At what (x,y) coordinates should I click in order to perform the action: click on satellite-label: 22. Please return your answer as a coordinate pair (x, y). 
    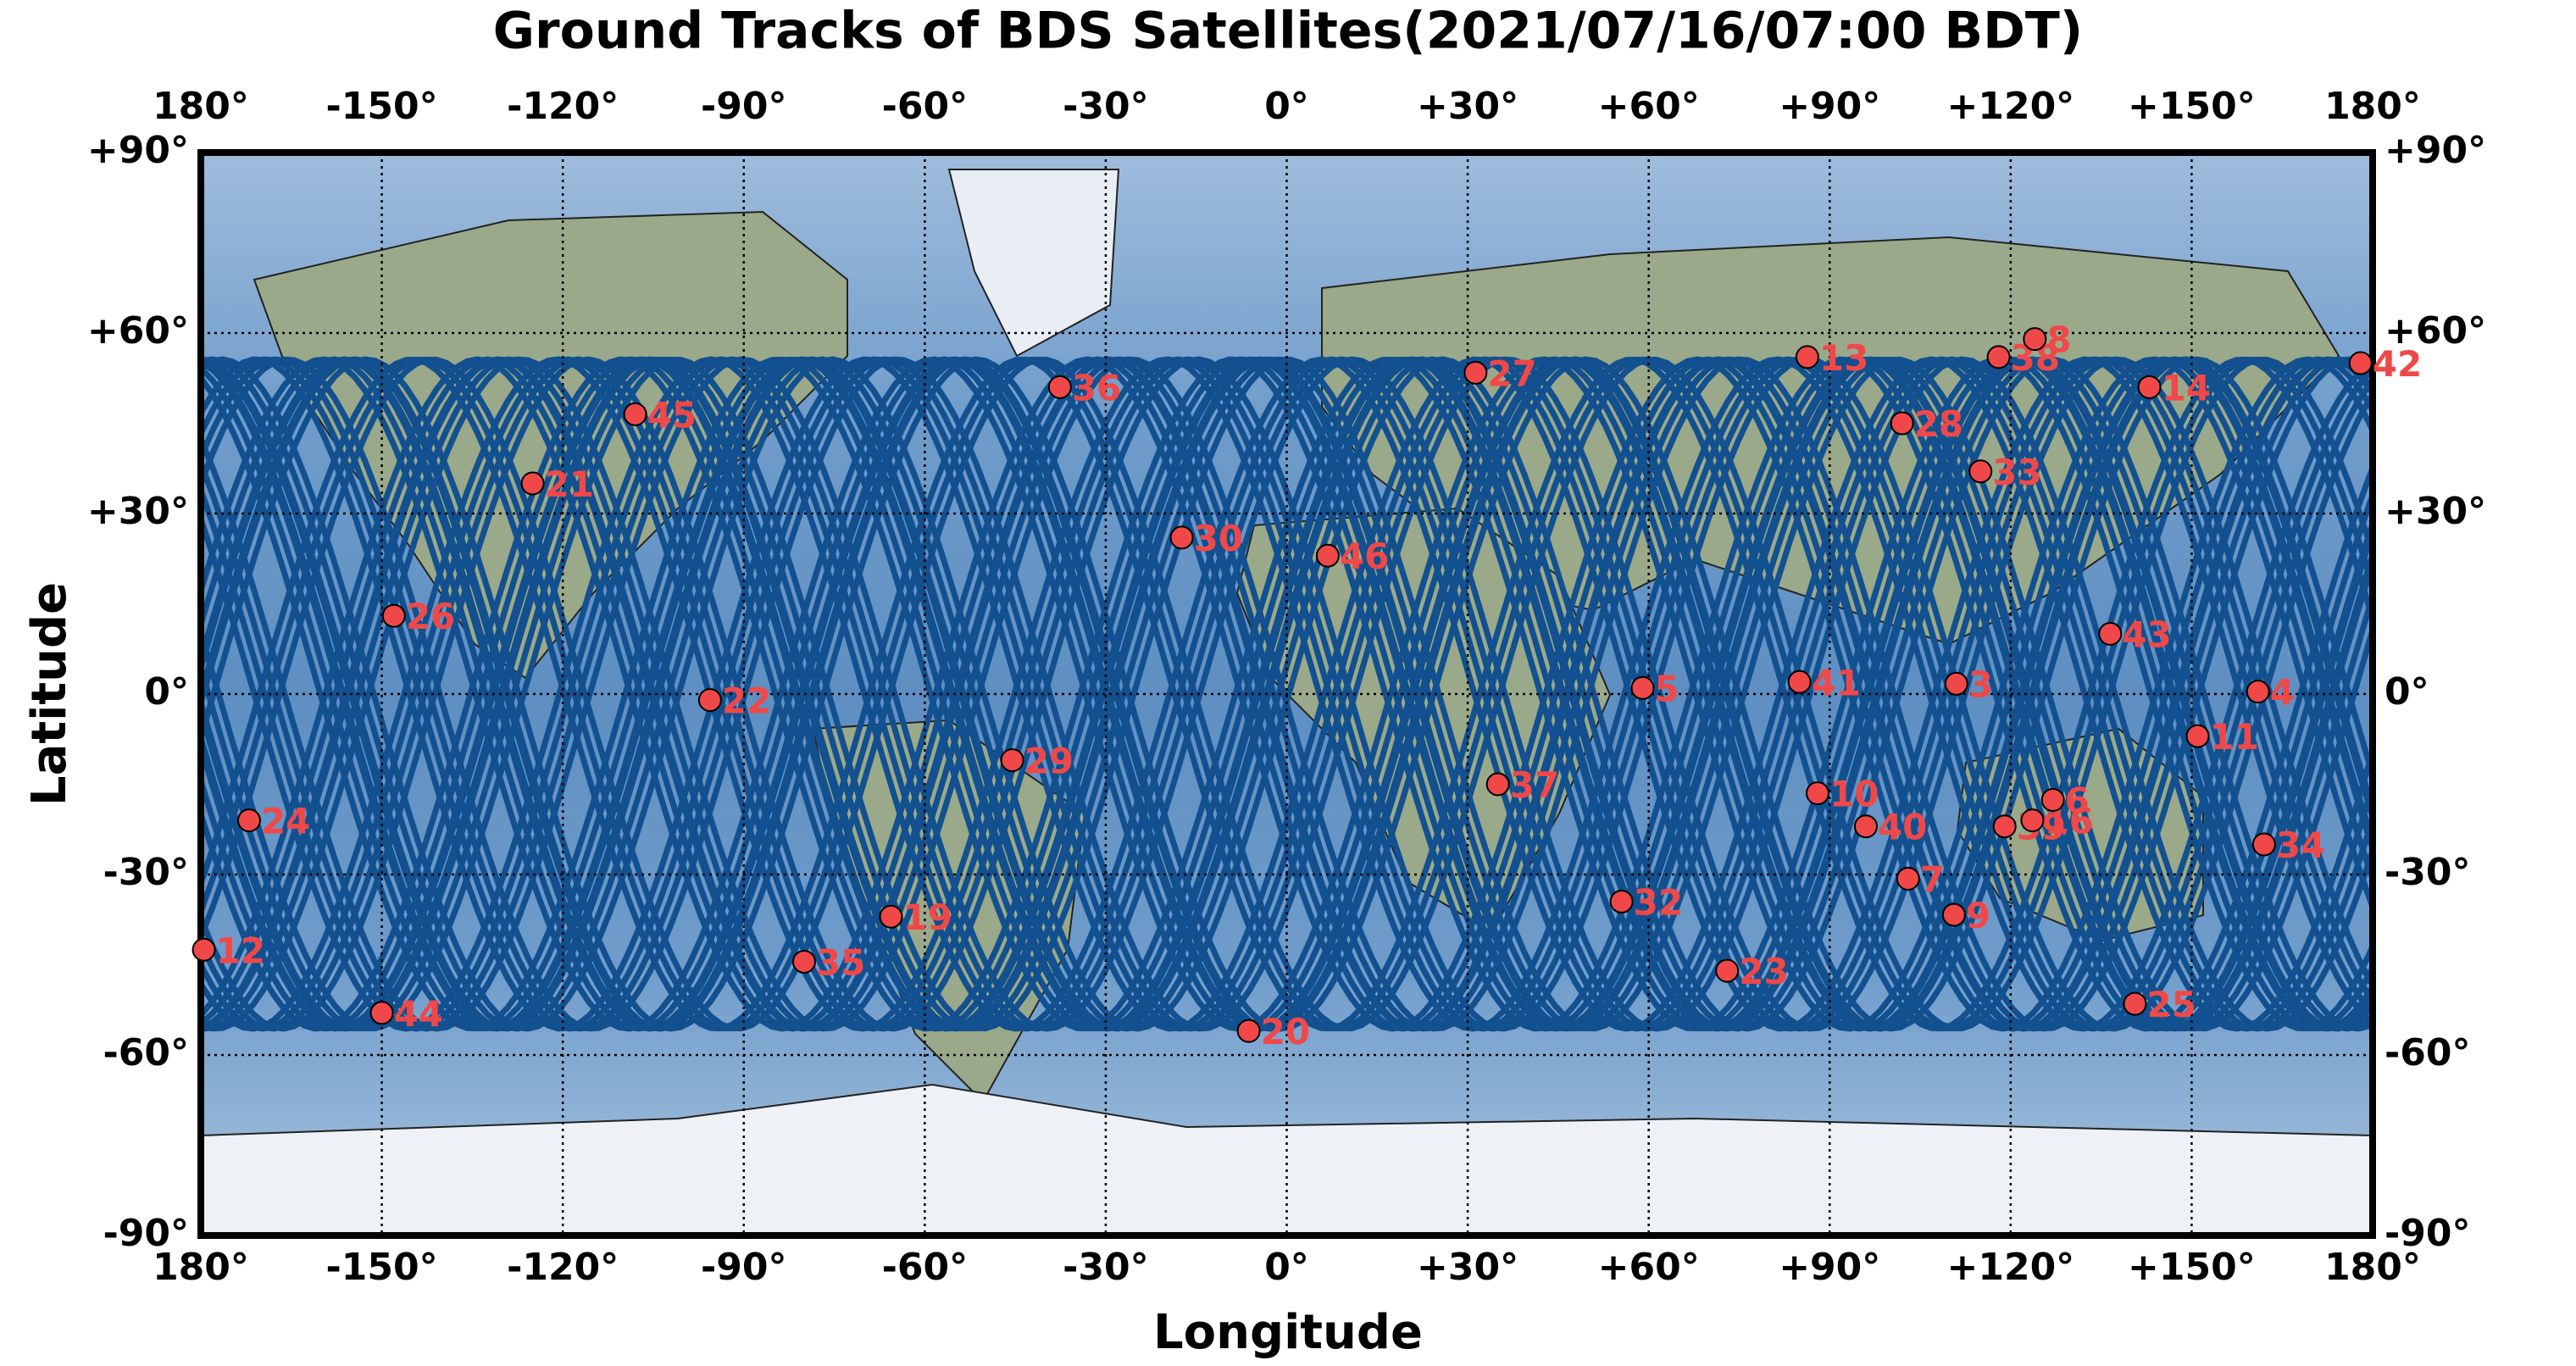
    Looking at the image, I should click on (746, 701).